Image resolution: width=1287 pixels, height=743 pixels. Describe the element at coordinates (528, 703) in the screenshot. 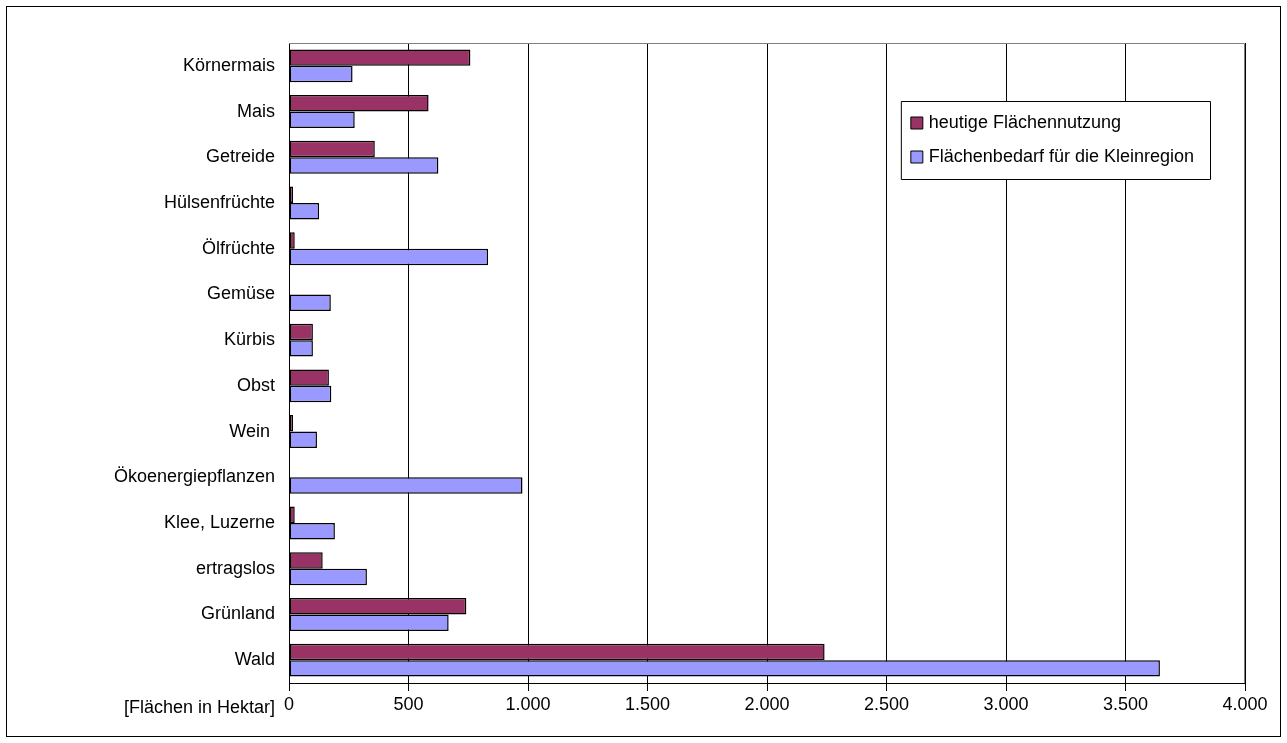

I see `x-tick-label: 1.000` at that location.